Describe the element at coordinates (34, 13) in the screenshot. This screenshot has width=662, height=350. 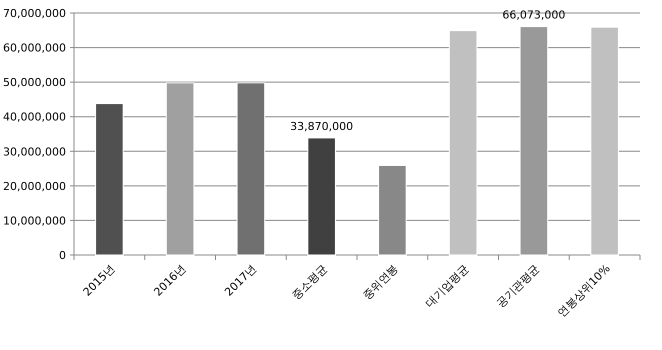
I see `y-tick-label: 70,000,000` at that location.